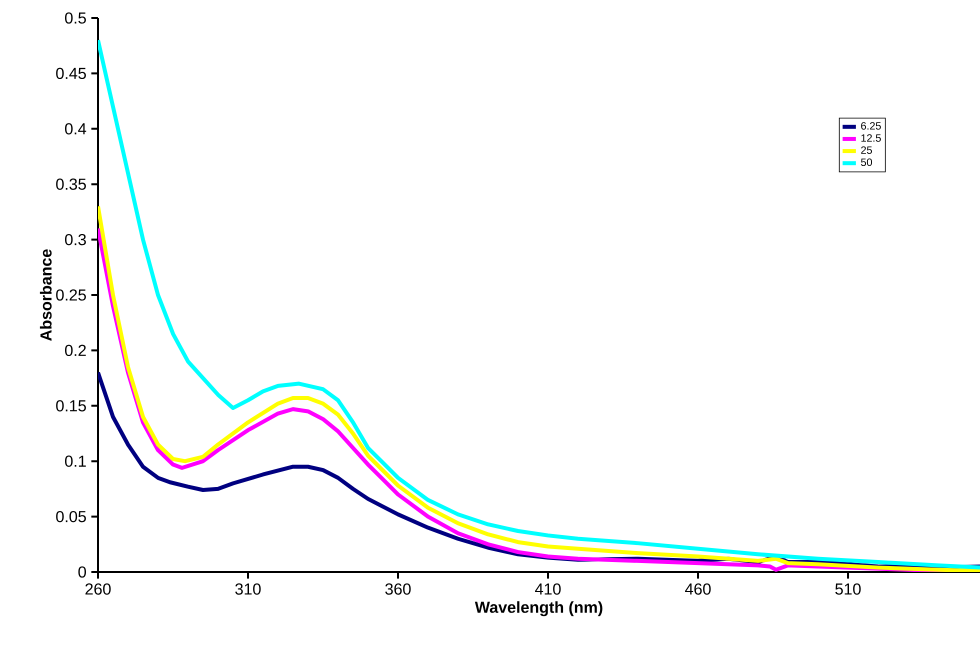 Image resolution: width=980 pixels, height=649 pixels. I want to click on legend-label: 6.25, so click(871, 126).